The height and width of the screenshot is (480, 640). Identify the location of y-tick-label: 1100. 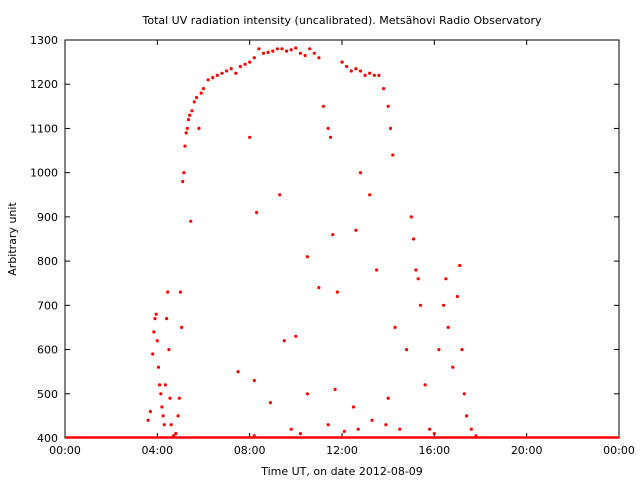
(44, 128).